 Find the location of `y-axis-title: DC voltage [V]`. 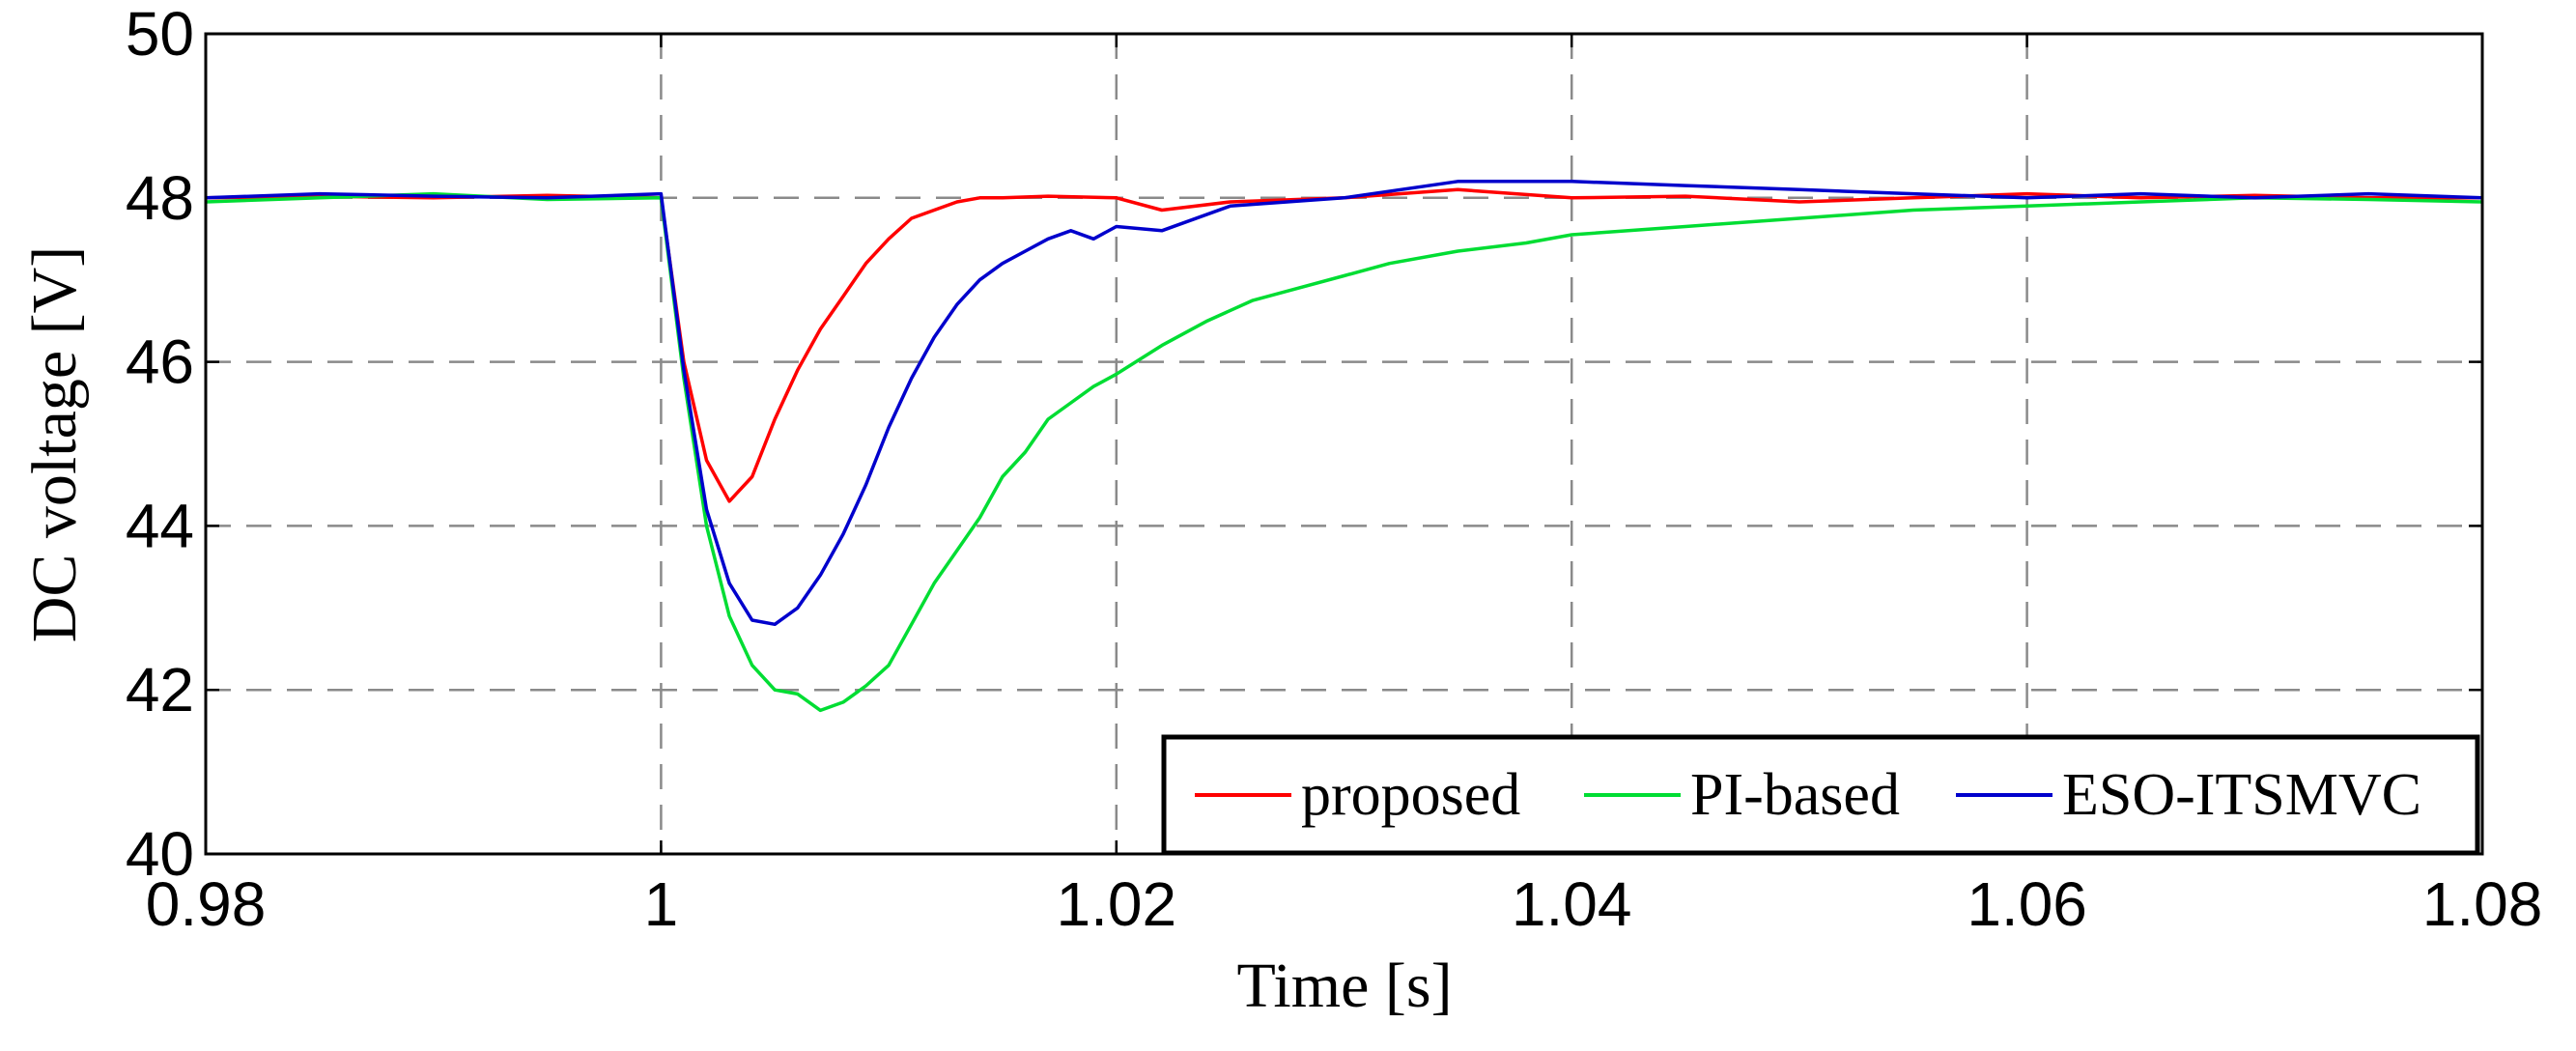

y-axis-title: DC voltage [V] is located at coordinates (54, 444).